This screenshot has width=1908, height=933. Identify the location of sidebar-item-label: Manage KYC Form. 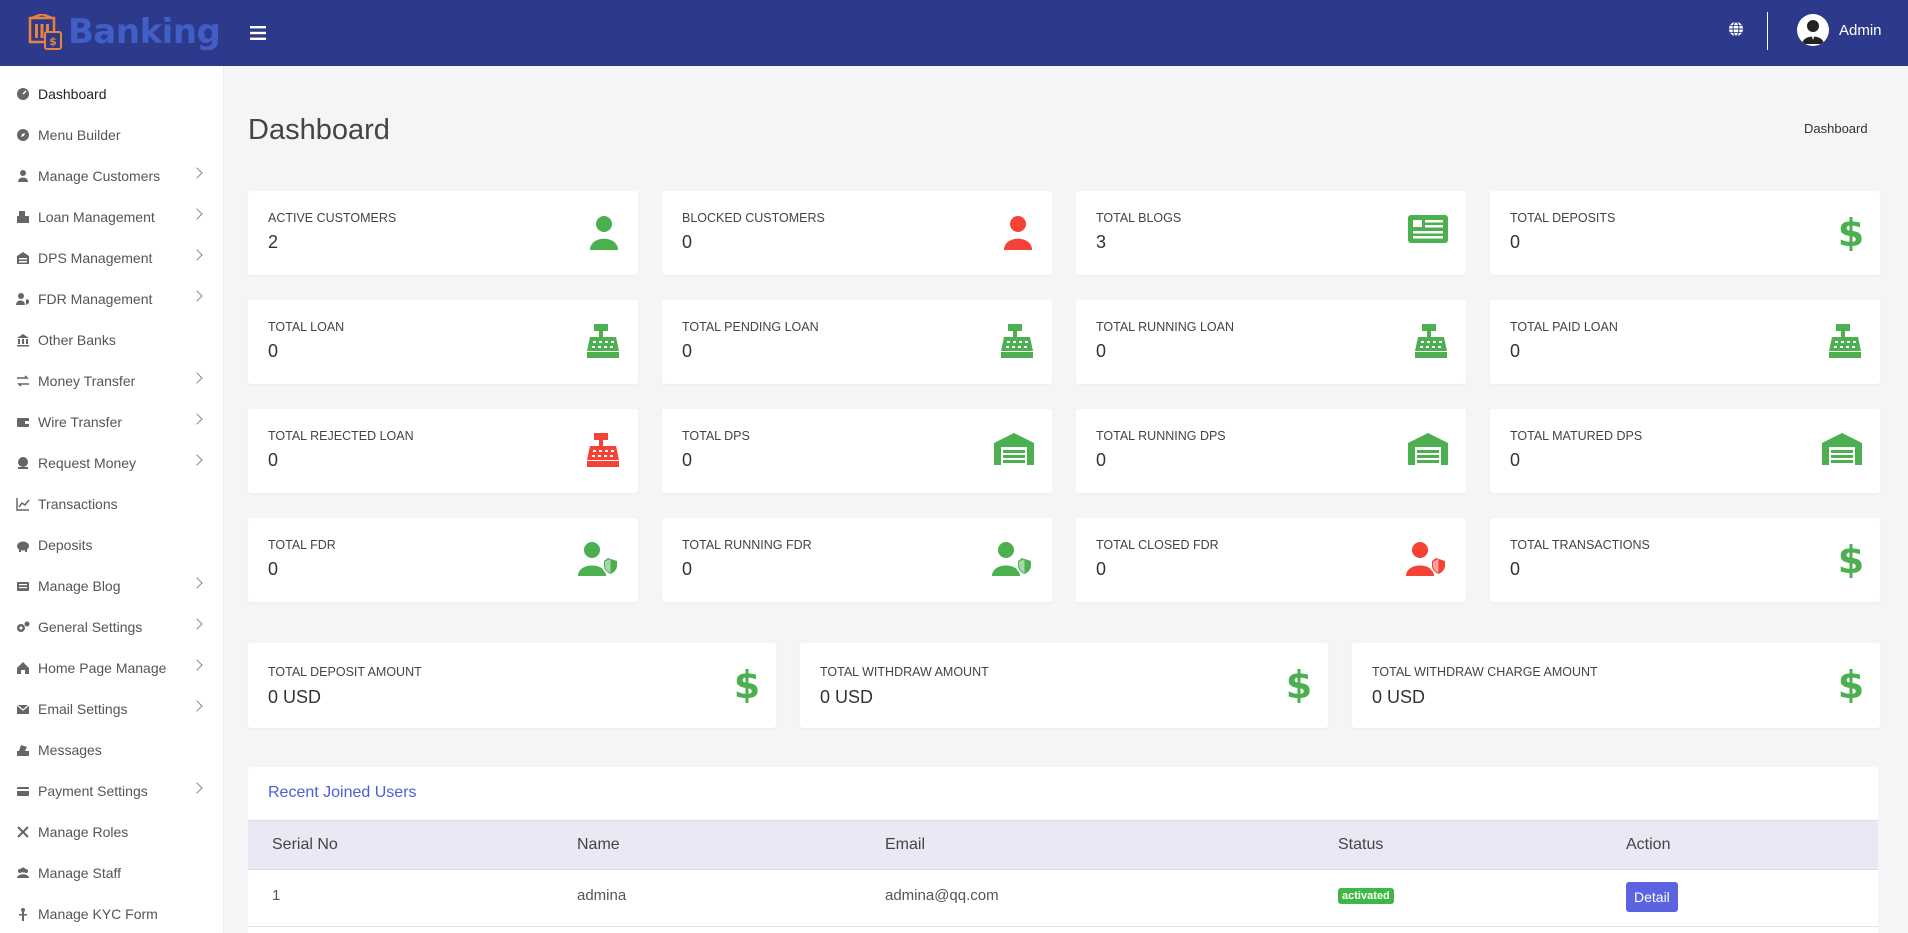
(98, 913).